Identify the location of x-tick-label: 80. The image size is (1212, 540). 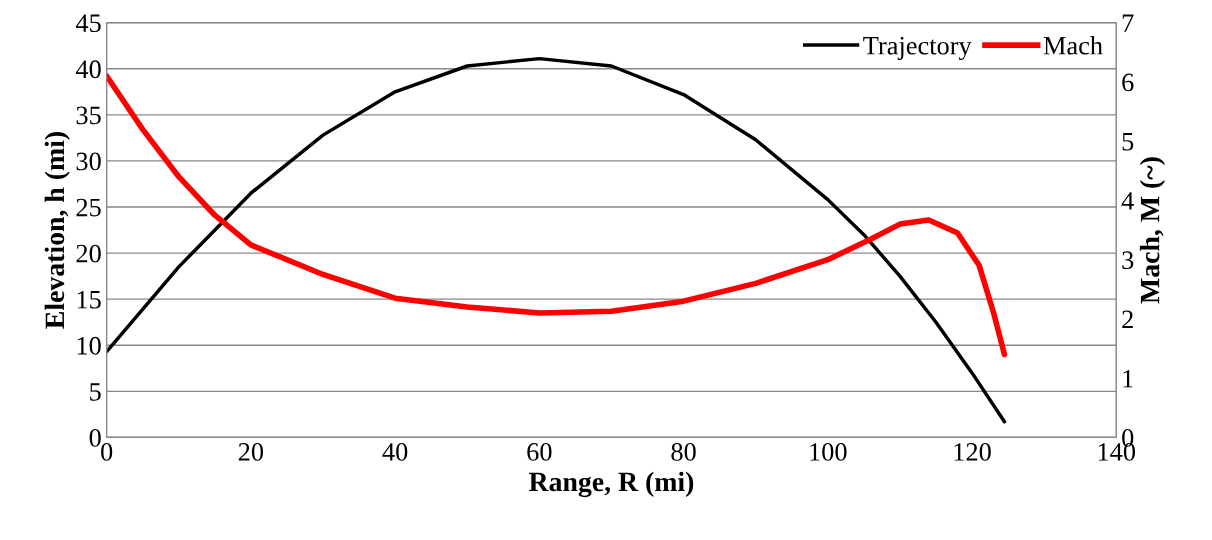
(683, 452).